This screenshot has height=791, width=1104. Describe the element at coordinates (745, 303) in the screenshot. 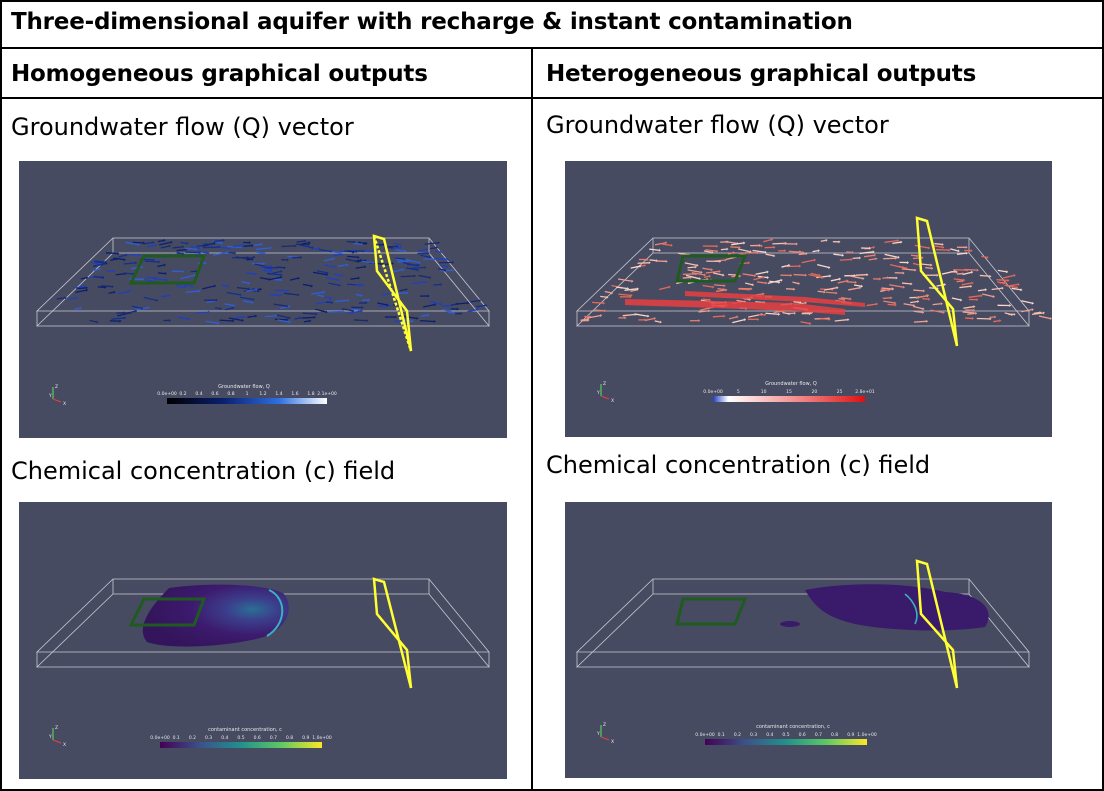

I see `fast-flow-channel` at that location.